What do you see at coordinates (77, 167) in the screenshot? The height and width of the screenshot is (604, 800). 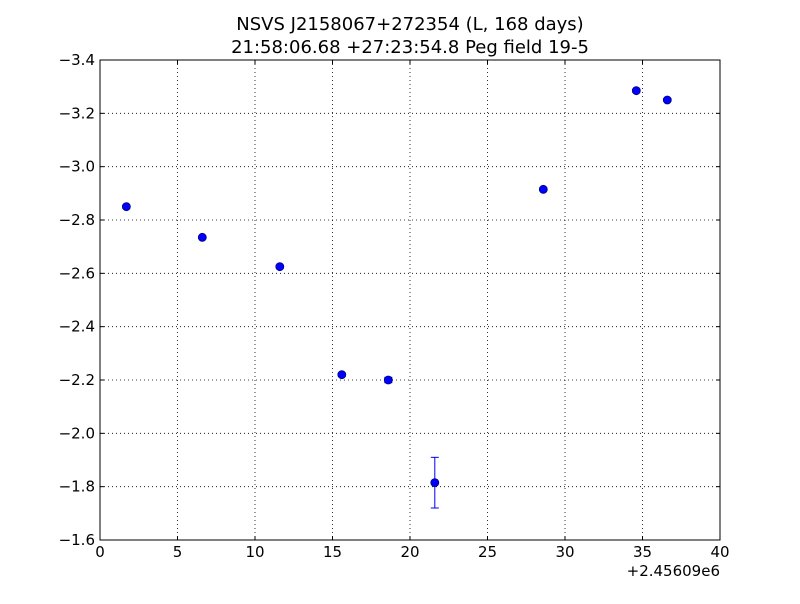 I see `y-tick-label: −3.0` at bounding box center [77, 167].